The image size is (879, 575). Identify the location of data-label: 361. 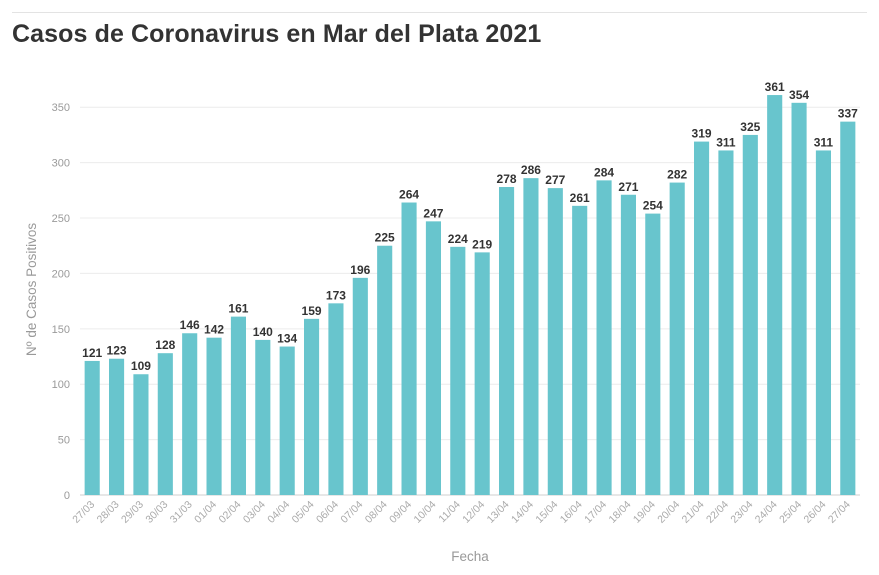
(775, 87).